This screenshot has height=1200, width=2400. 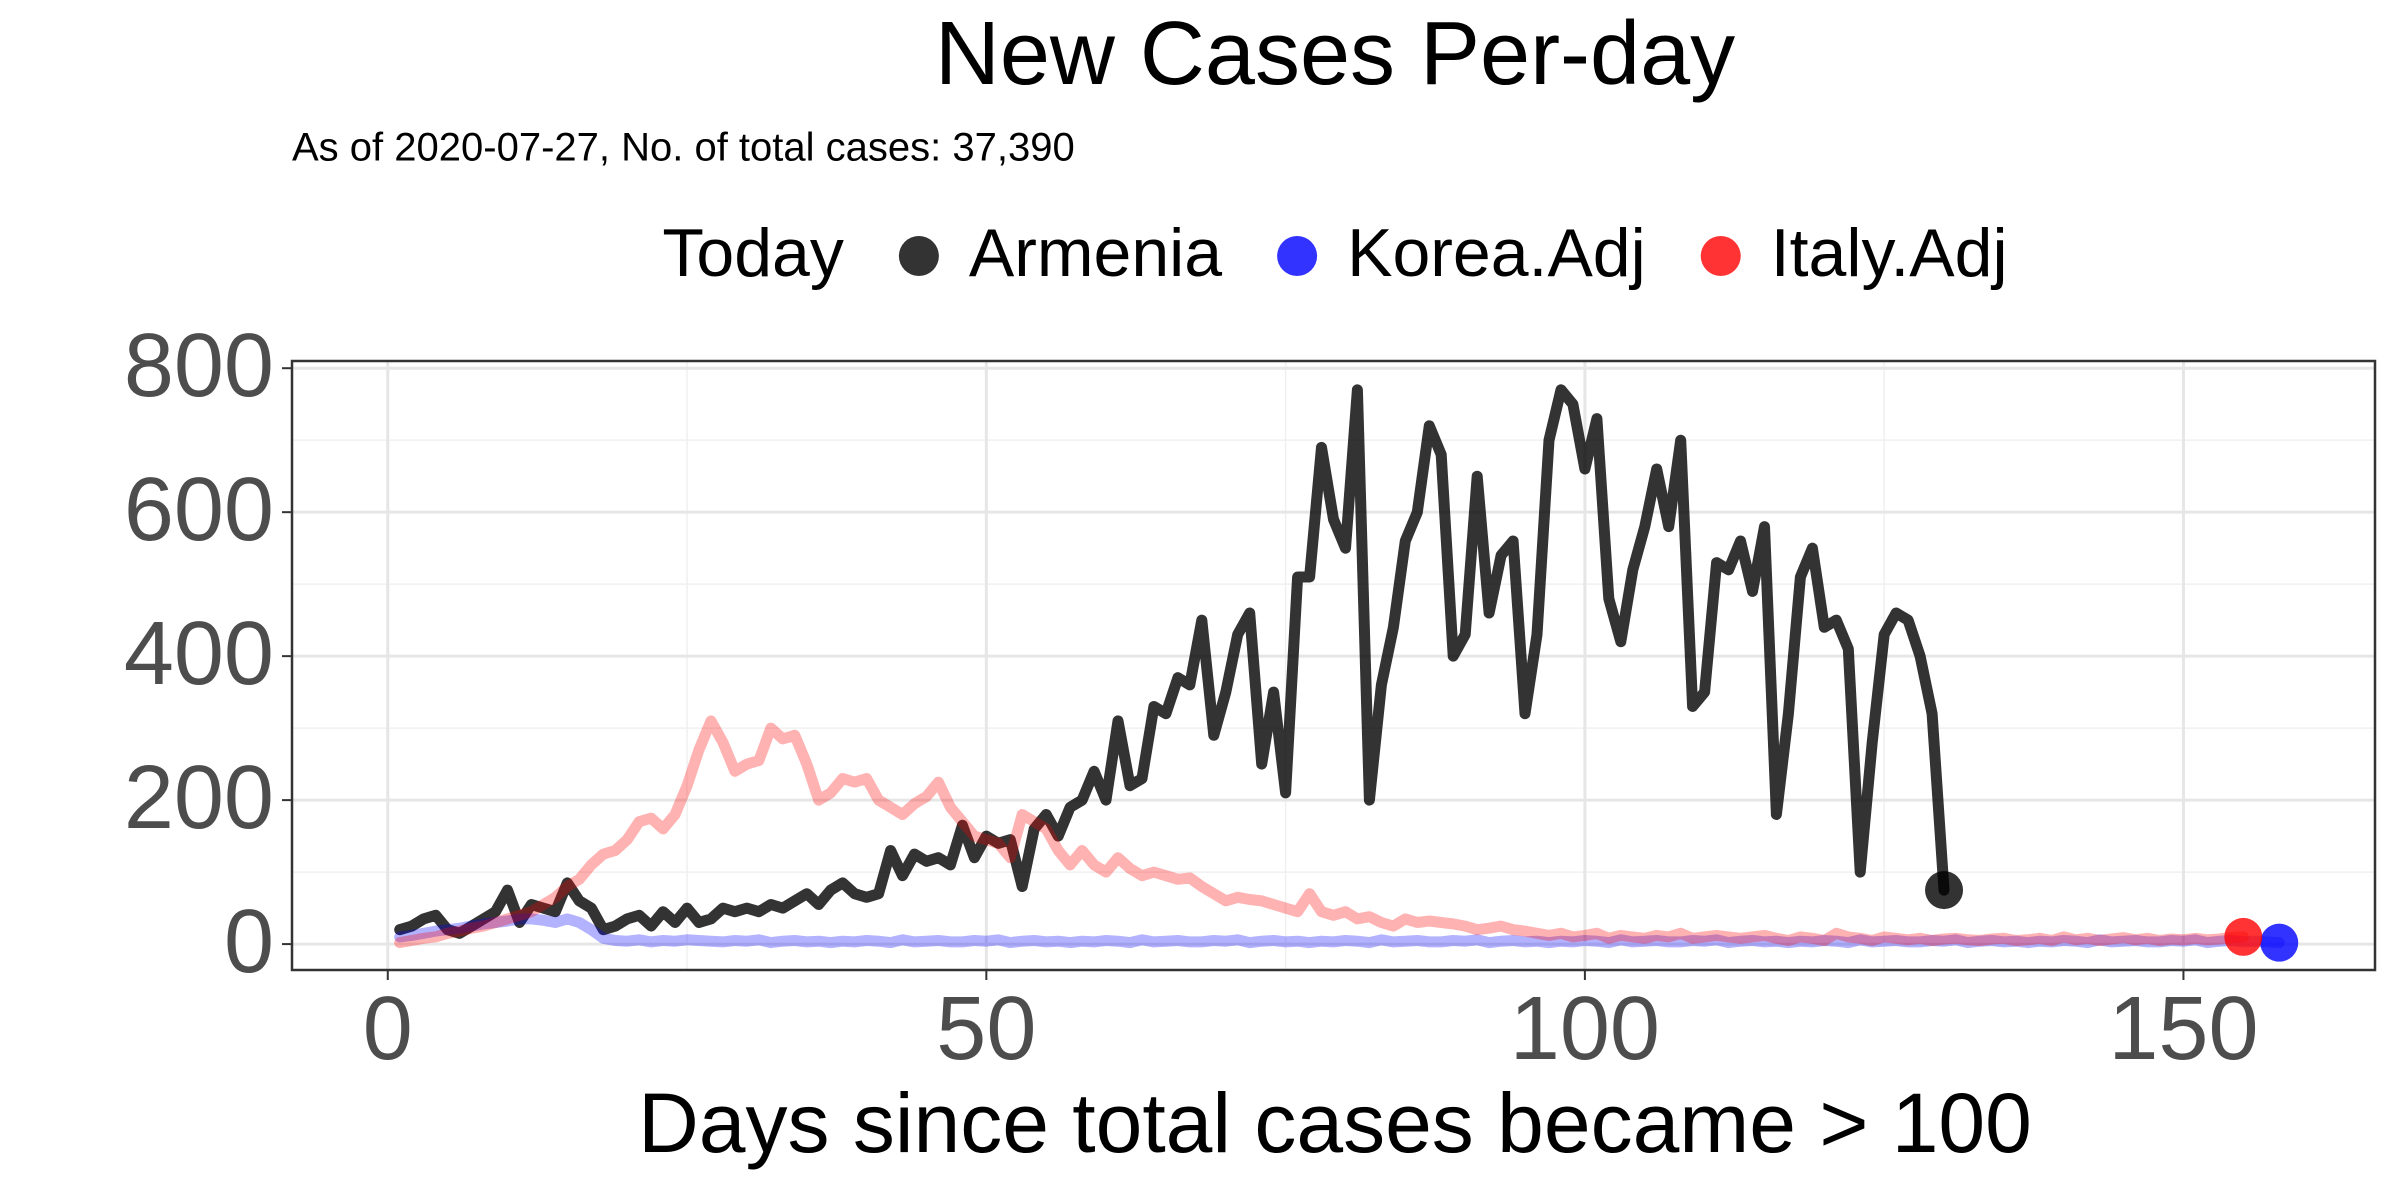 I want to click on legend-title: Today, so click(x=752, y=253).